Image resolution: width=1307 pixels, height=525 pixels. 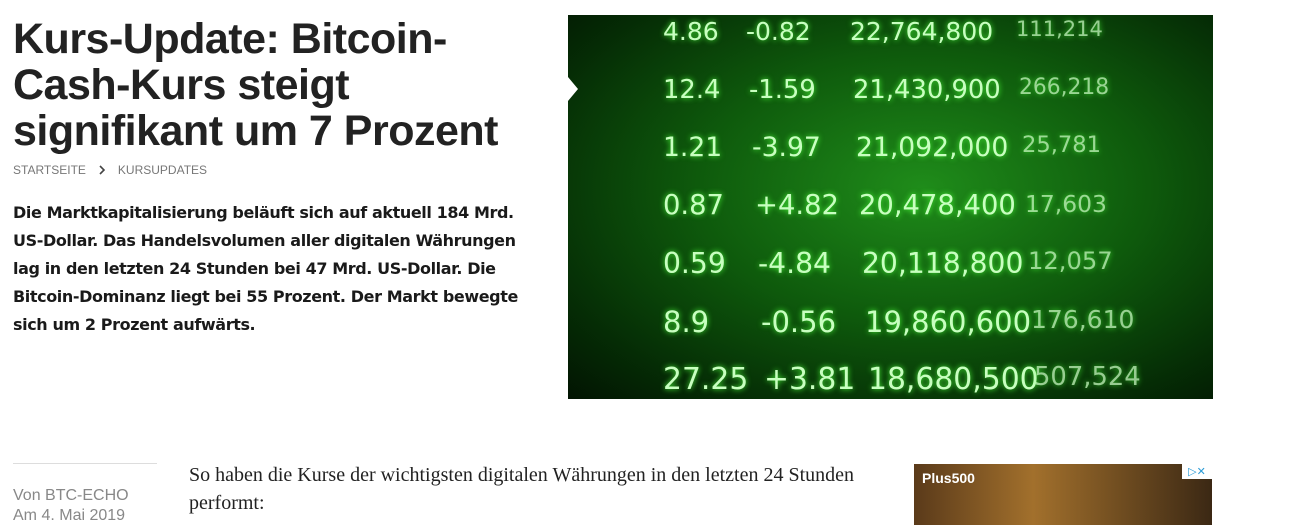 What do you see at coordinates (686, 321) in the screenshot?
I see `ticker-value: 8.9` at bounding box center [686, 321].